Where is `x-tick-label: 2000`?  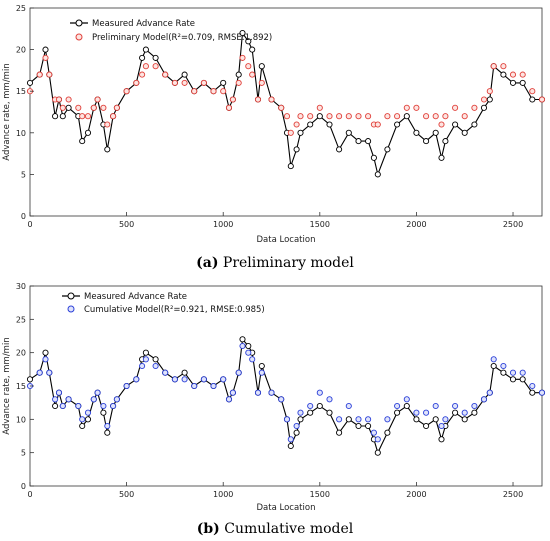
x-tick-label: 2000 is located at coordinates (416, 224).